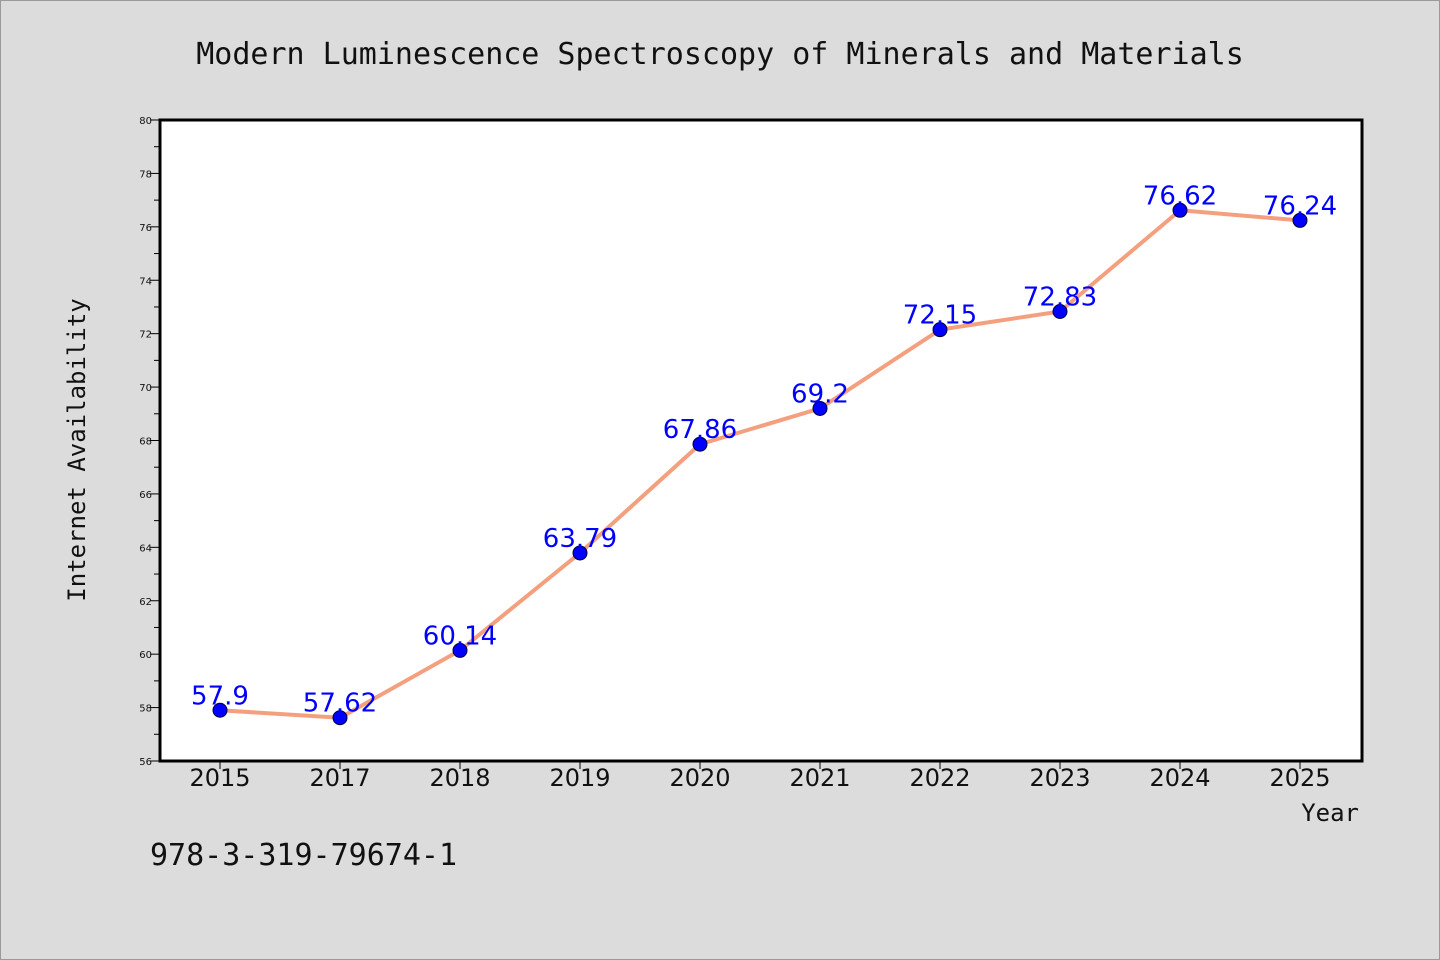 The width and height of the screenshot is (1440, 960). I want to click on x-tick-label: 2018, so click(459, 778).